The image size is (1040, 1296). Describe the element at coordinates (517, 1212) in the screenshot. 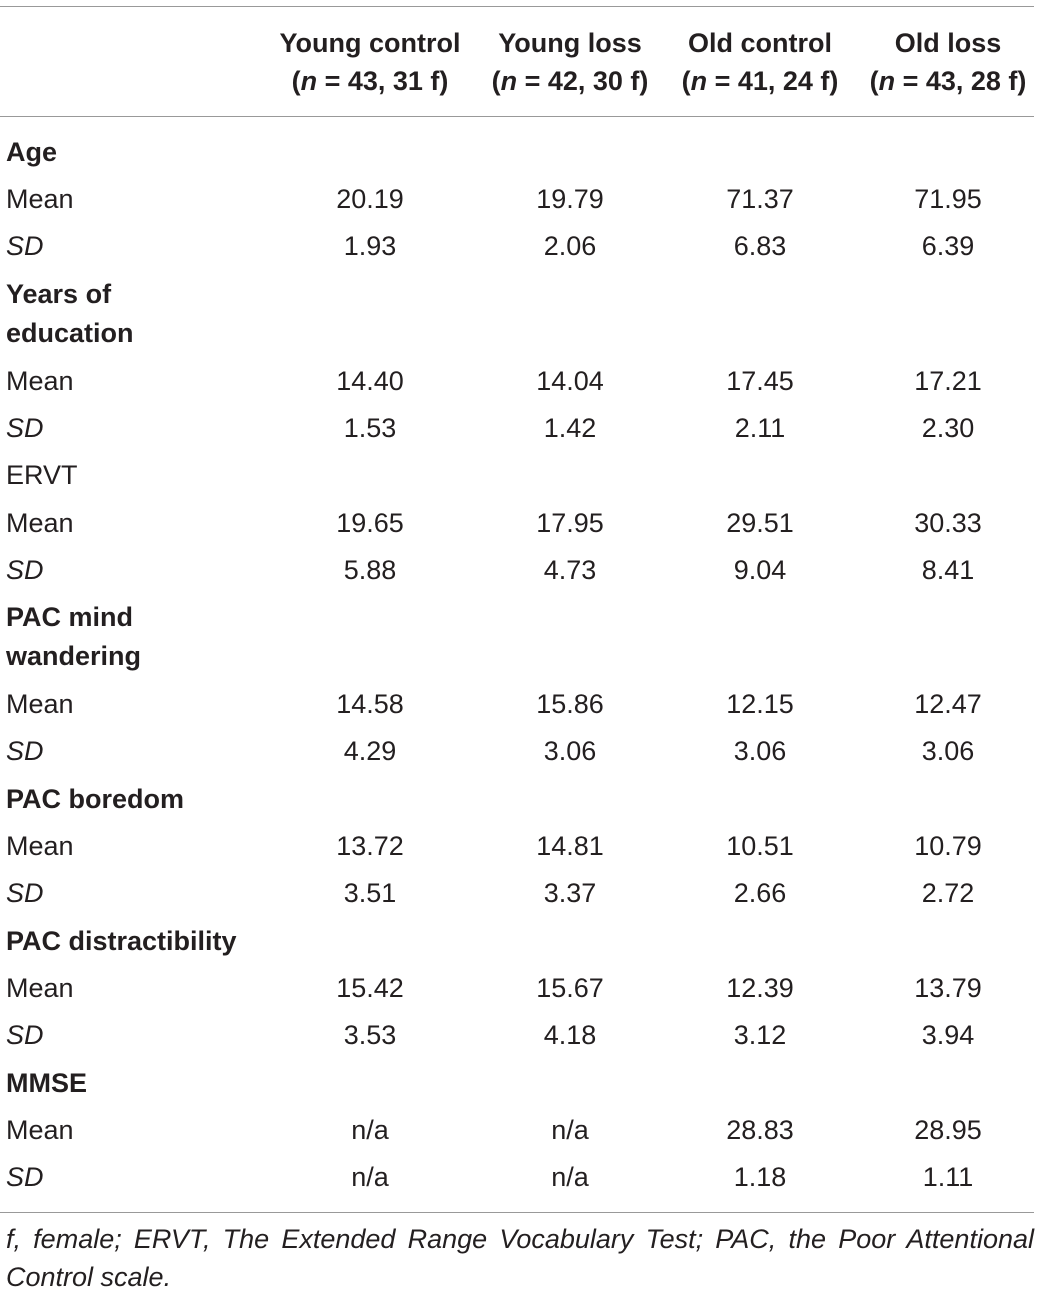

I see `bottom-rule` at that location.